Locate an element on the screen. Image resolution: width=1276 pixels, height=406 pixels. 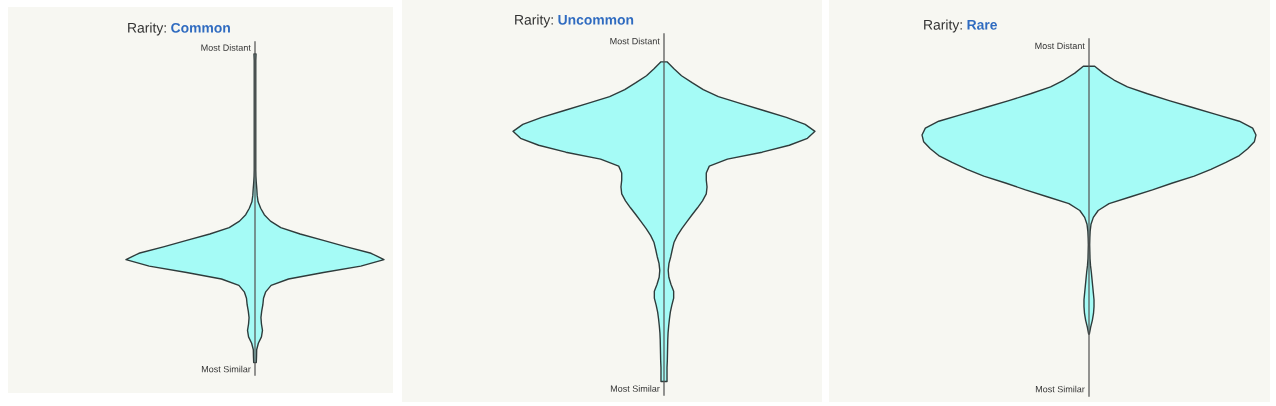
chart-subtitle: Uncommon is located at coordinates (596, 20).